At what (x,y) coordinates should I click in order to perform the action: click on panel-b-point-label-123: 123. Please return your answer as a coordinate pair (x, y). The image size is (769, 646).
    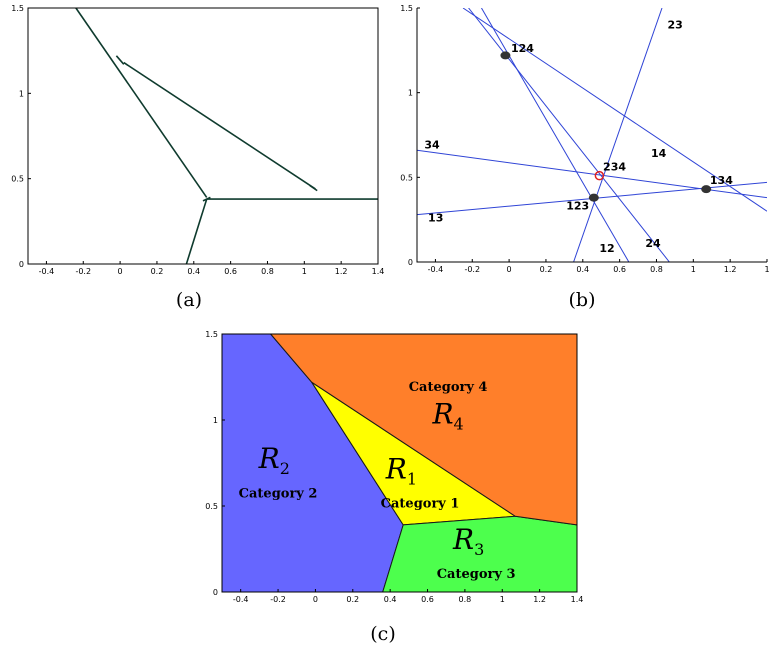
    Looking at the image, I should click on (577, 206).